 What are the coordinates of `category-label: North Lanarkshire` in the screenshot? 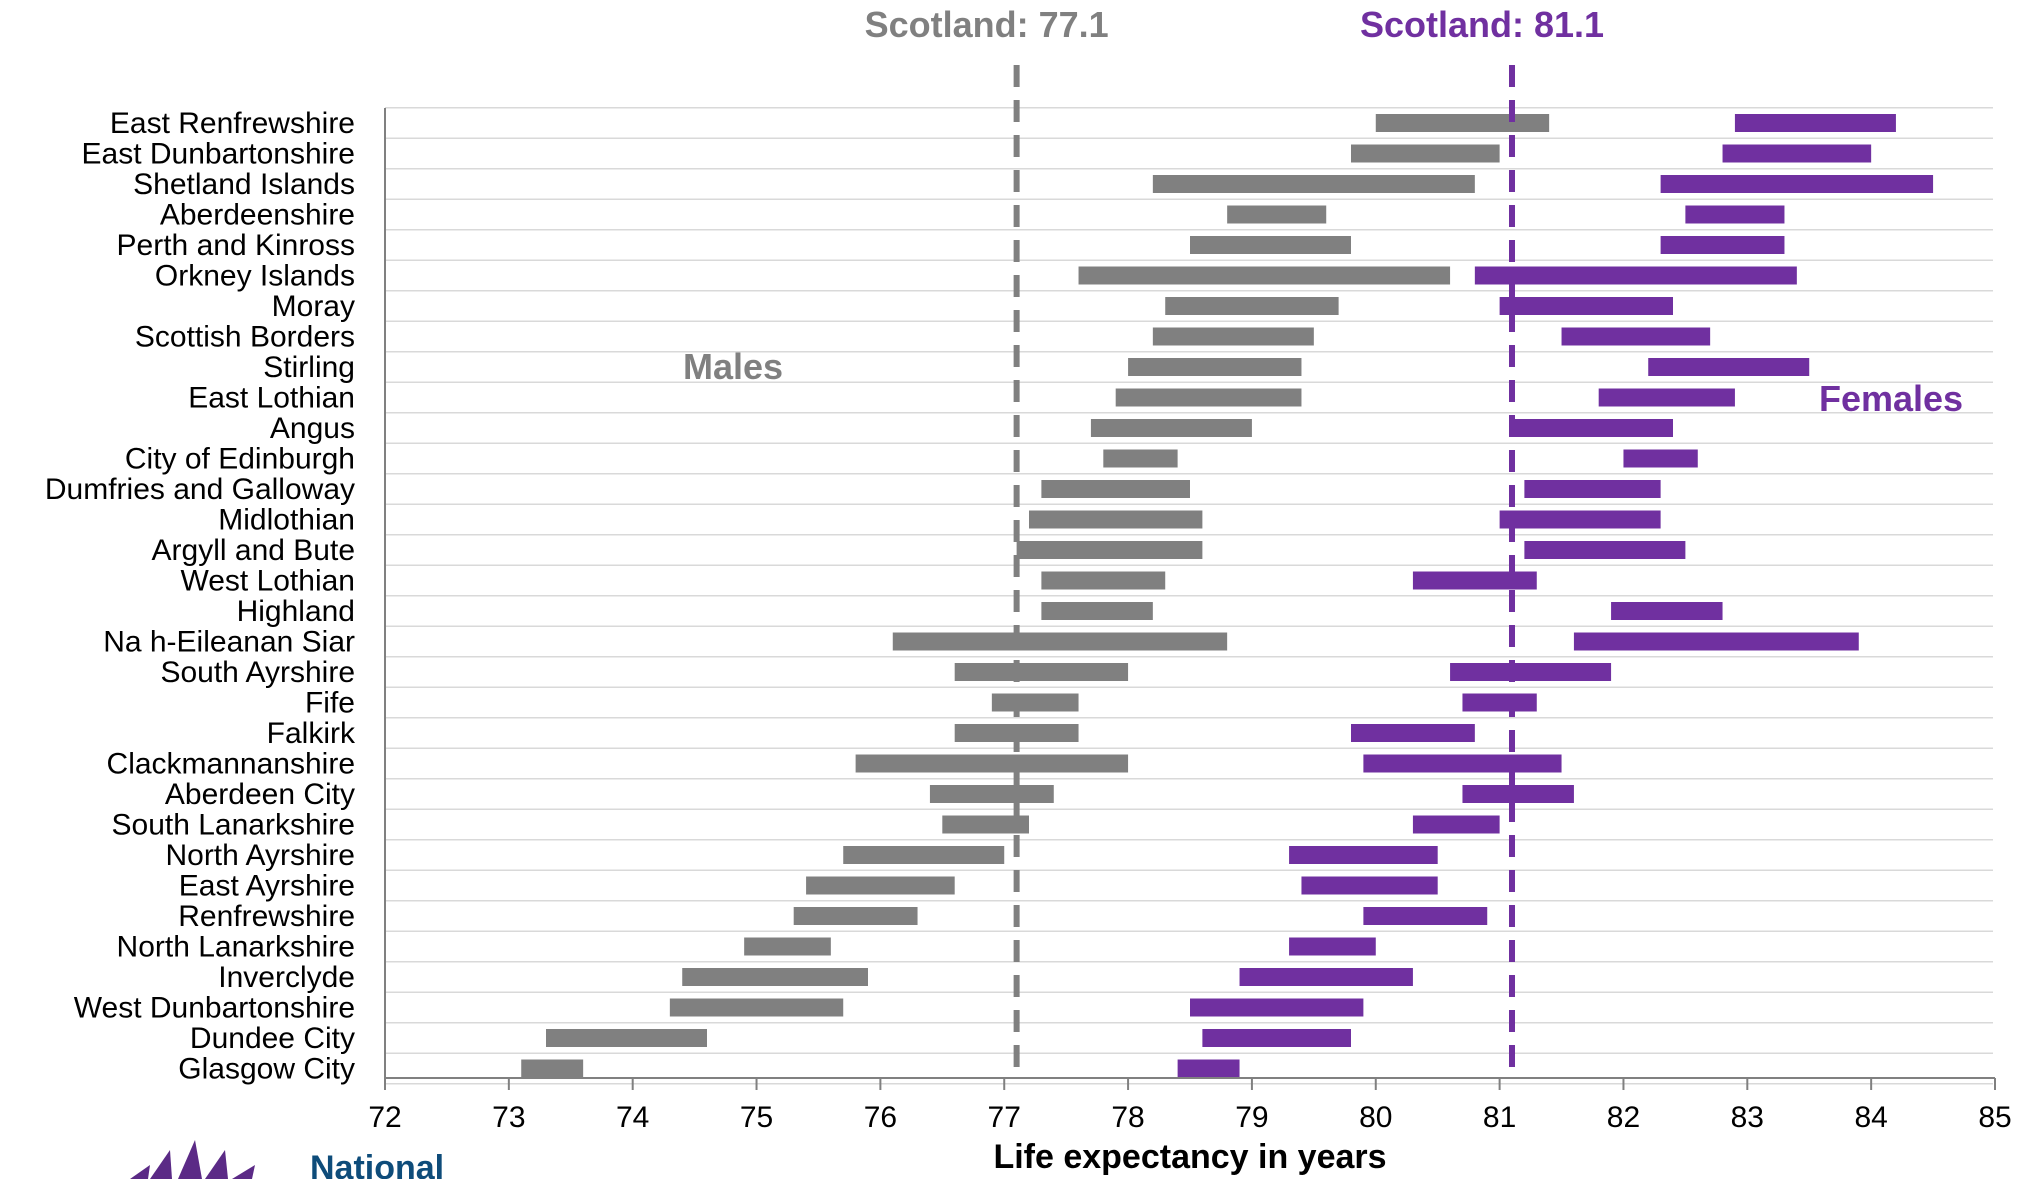 It's located at (236, 947).